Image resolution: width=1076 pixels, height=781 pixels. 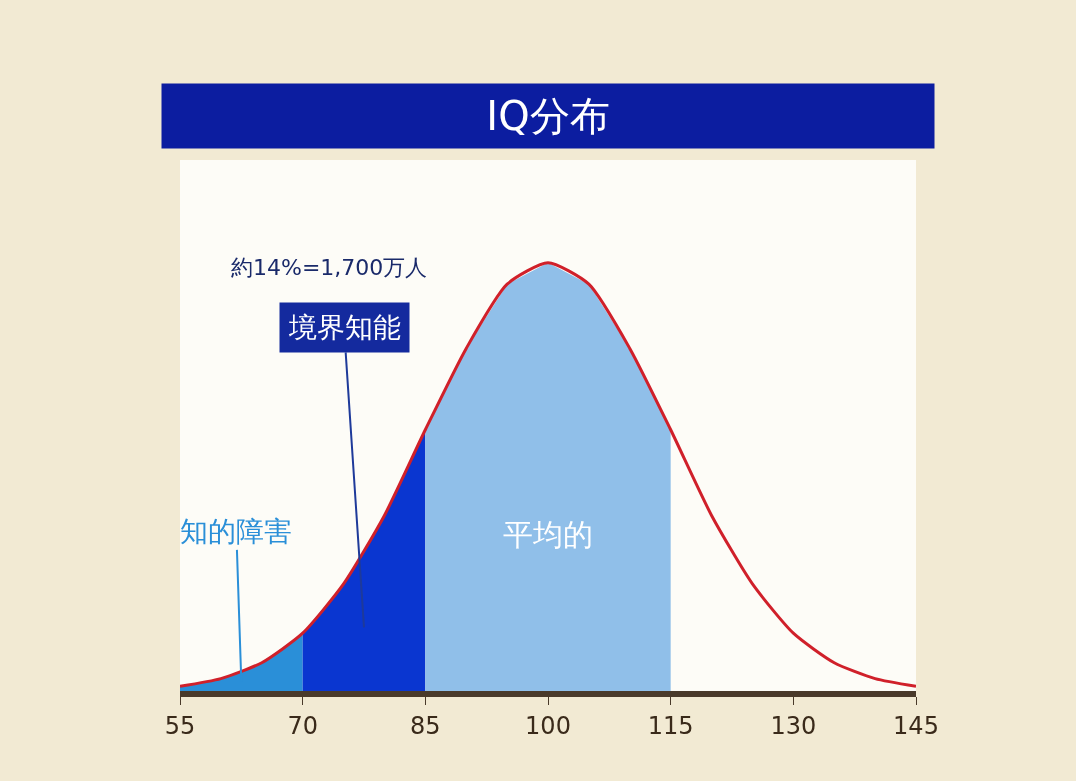 What do you see at coordinates (548, 116) in the screenshot?
I see `chart-title: IQ分布` at bounding box center [548, 116].